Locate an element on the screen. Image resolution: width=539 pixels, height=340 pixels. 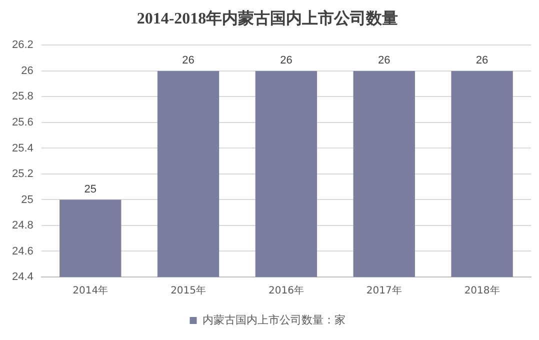
y-tick-label: 26 is located at coordinates (27, 70).